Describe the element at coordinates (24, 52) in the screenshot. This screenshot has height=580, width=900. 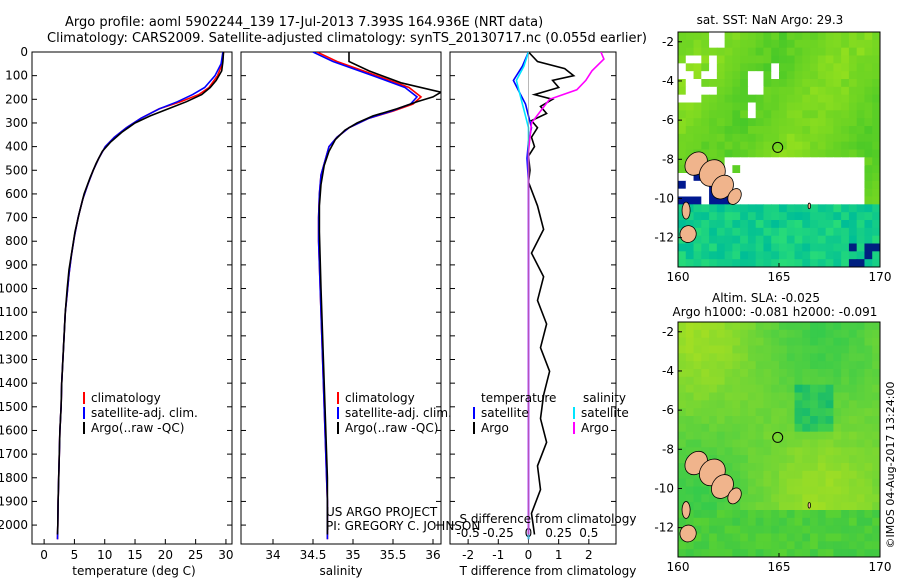
I see `y-tick-label: 0` at that location.